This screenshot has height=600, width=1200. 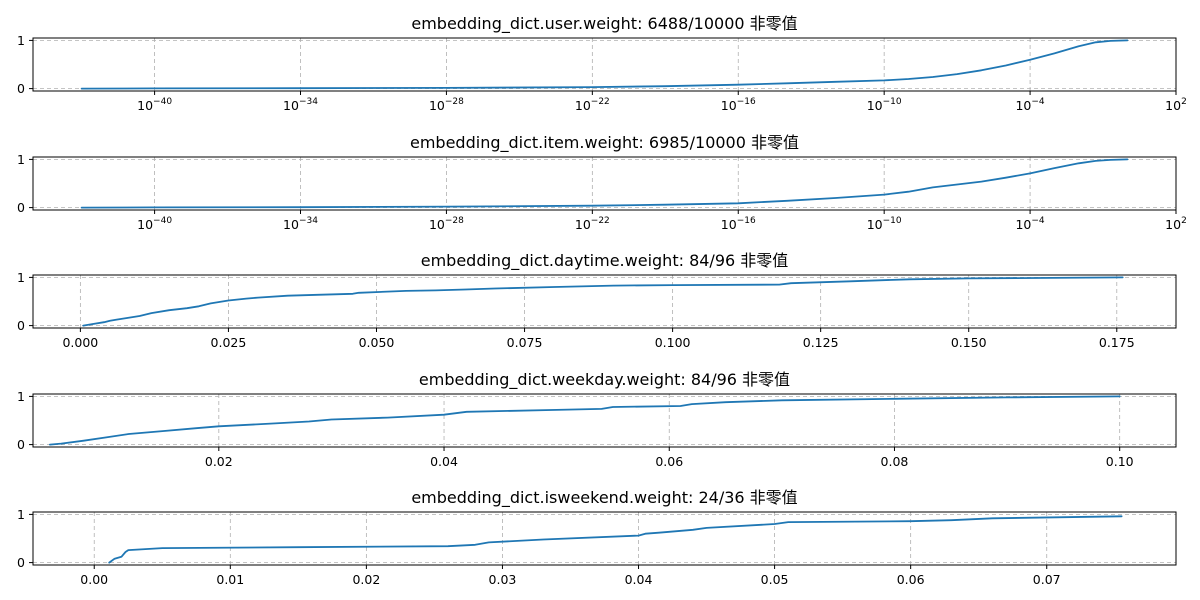 What do you see at coordinates (94, 579) in the screenshot?
I see `x-tick-label: 0.00` at bounding box center [94, 579].